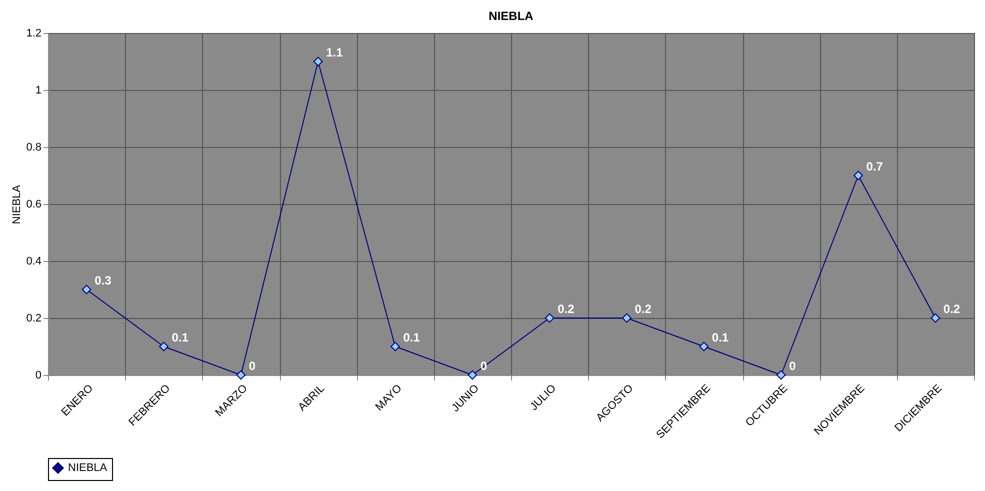 This screenshot has height=491, width=985. Describe the element at coordinates (335, 53) in the screenshot. I see `data-label: 1.1` at that location.